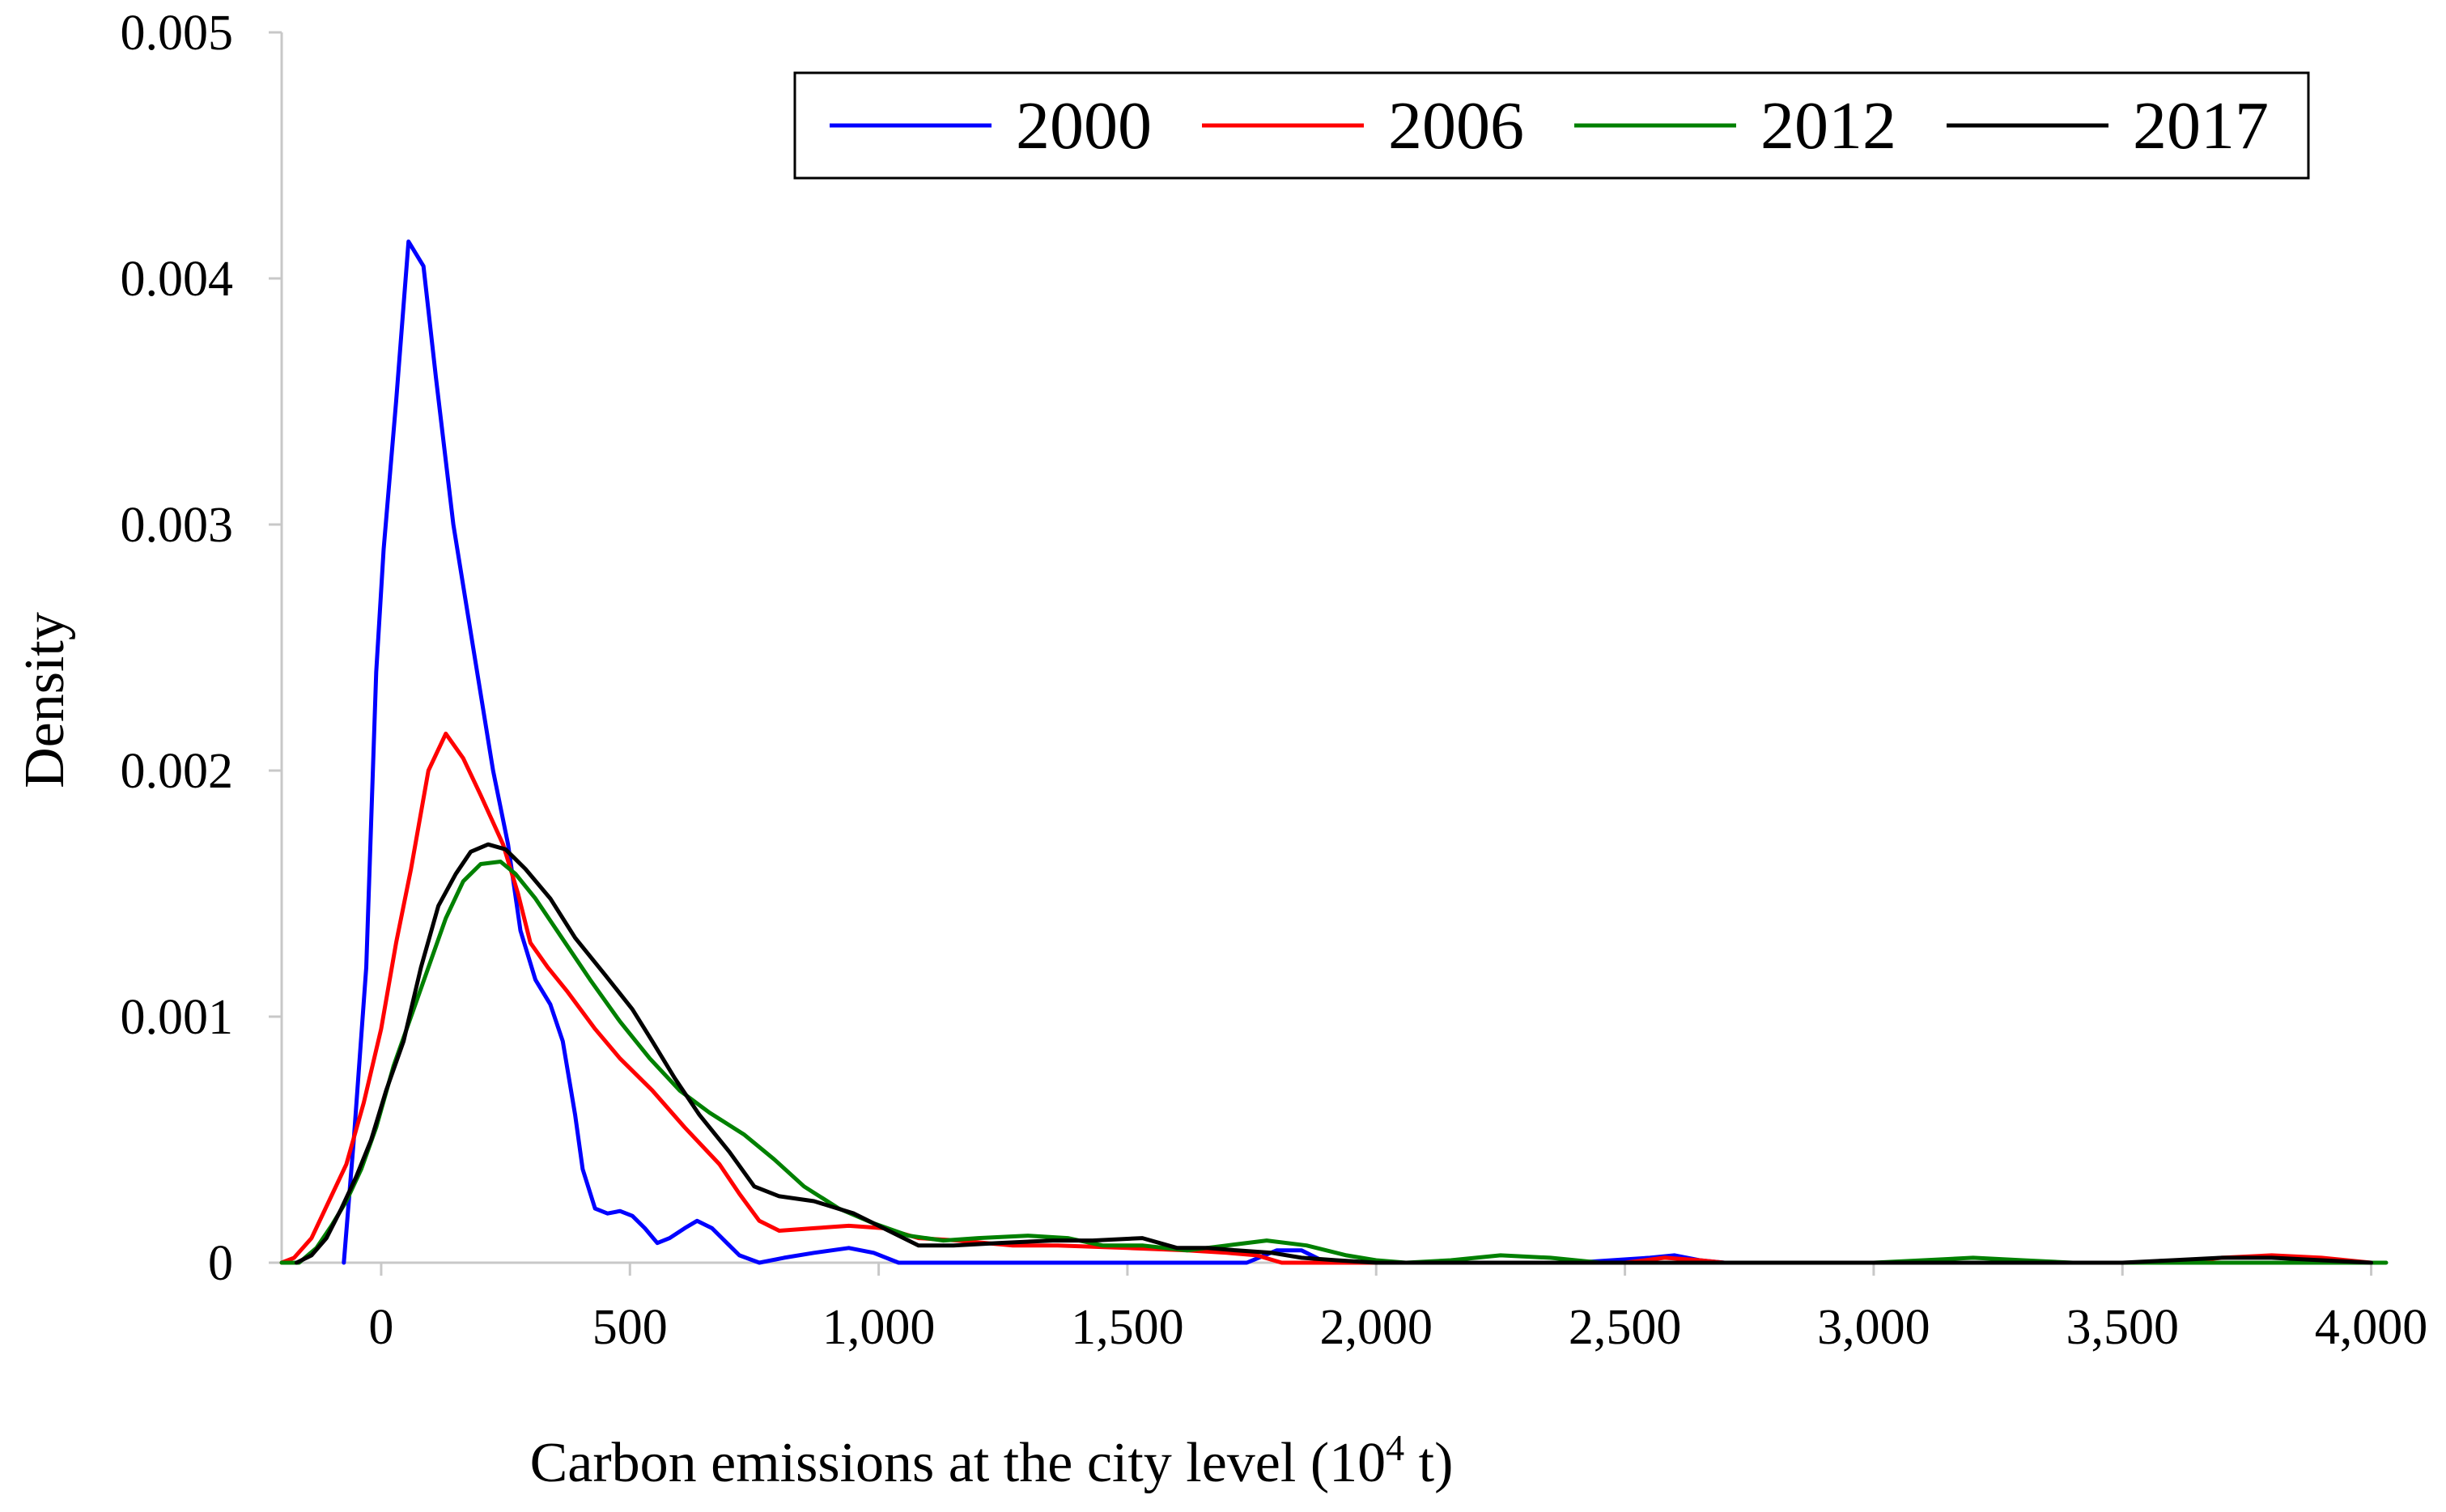 The height and width of the screenshot is (1512, 2446). Describe the element at coordinates (45, 700) in the screenshot. I see `y-axis-title: Density` at that location.